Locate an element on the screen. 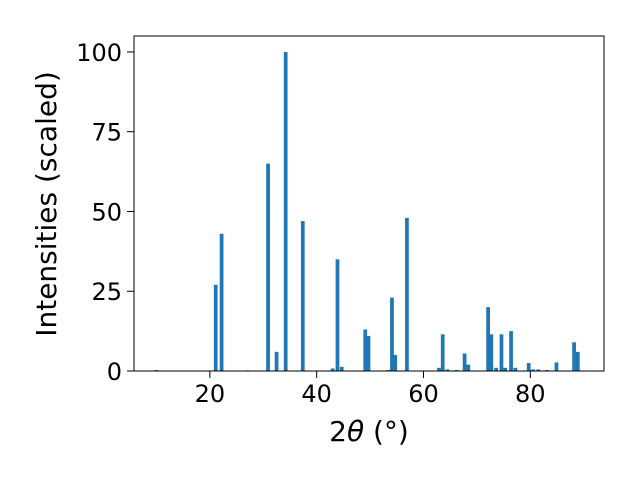 This screenshot has height=480, width=640. x-axis: 20 40 60 80 is located at coordinates (370, 389).